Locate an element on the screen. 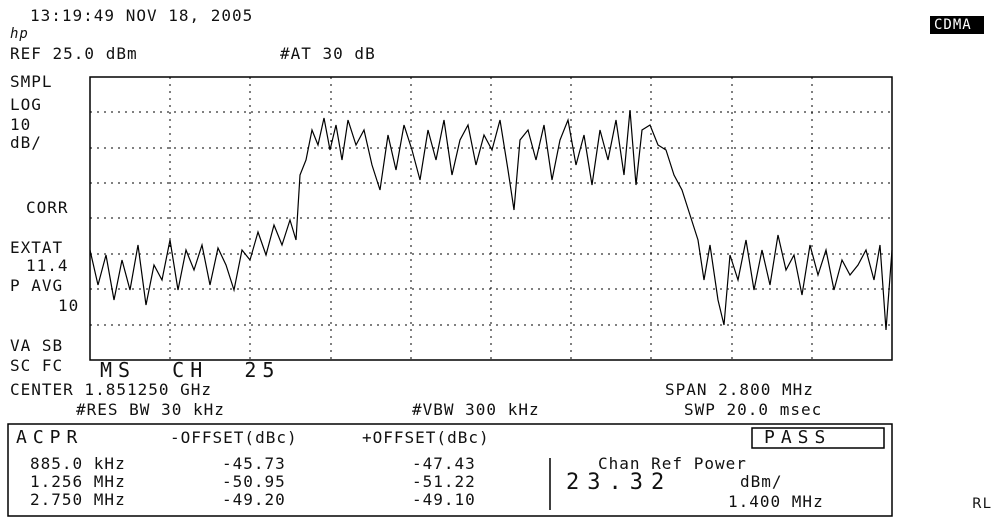 This screenshot has height=520, width=993. channel: MS CH 25 is located at coordinates (190, 370).